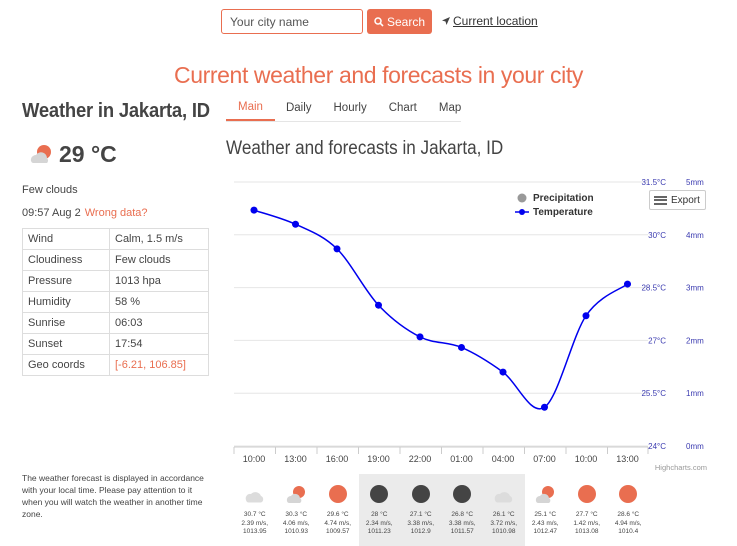 This screenshot has width=737, height=546. What do you see at coordinates (159, 323) in the screenshot?
I see `detail-value: 06:03` at bounding box center [159, 323].